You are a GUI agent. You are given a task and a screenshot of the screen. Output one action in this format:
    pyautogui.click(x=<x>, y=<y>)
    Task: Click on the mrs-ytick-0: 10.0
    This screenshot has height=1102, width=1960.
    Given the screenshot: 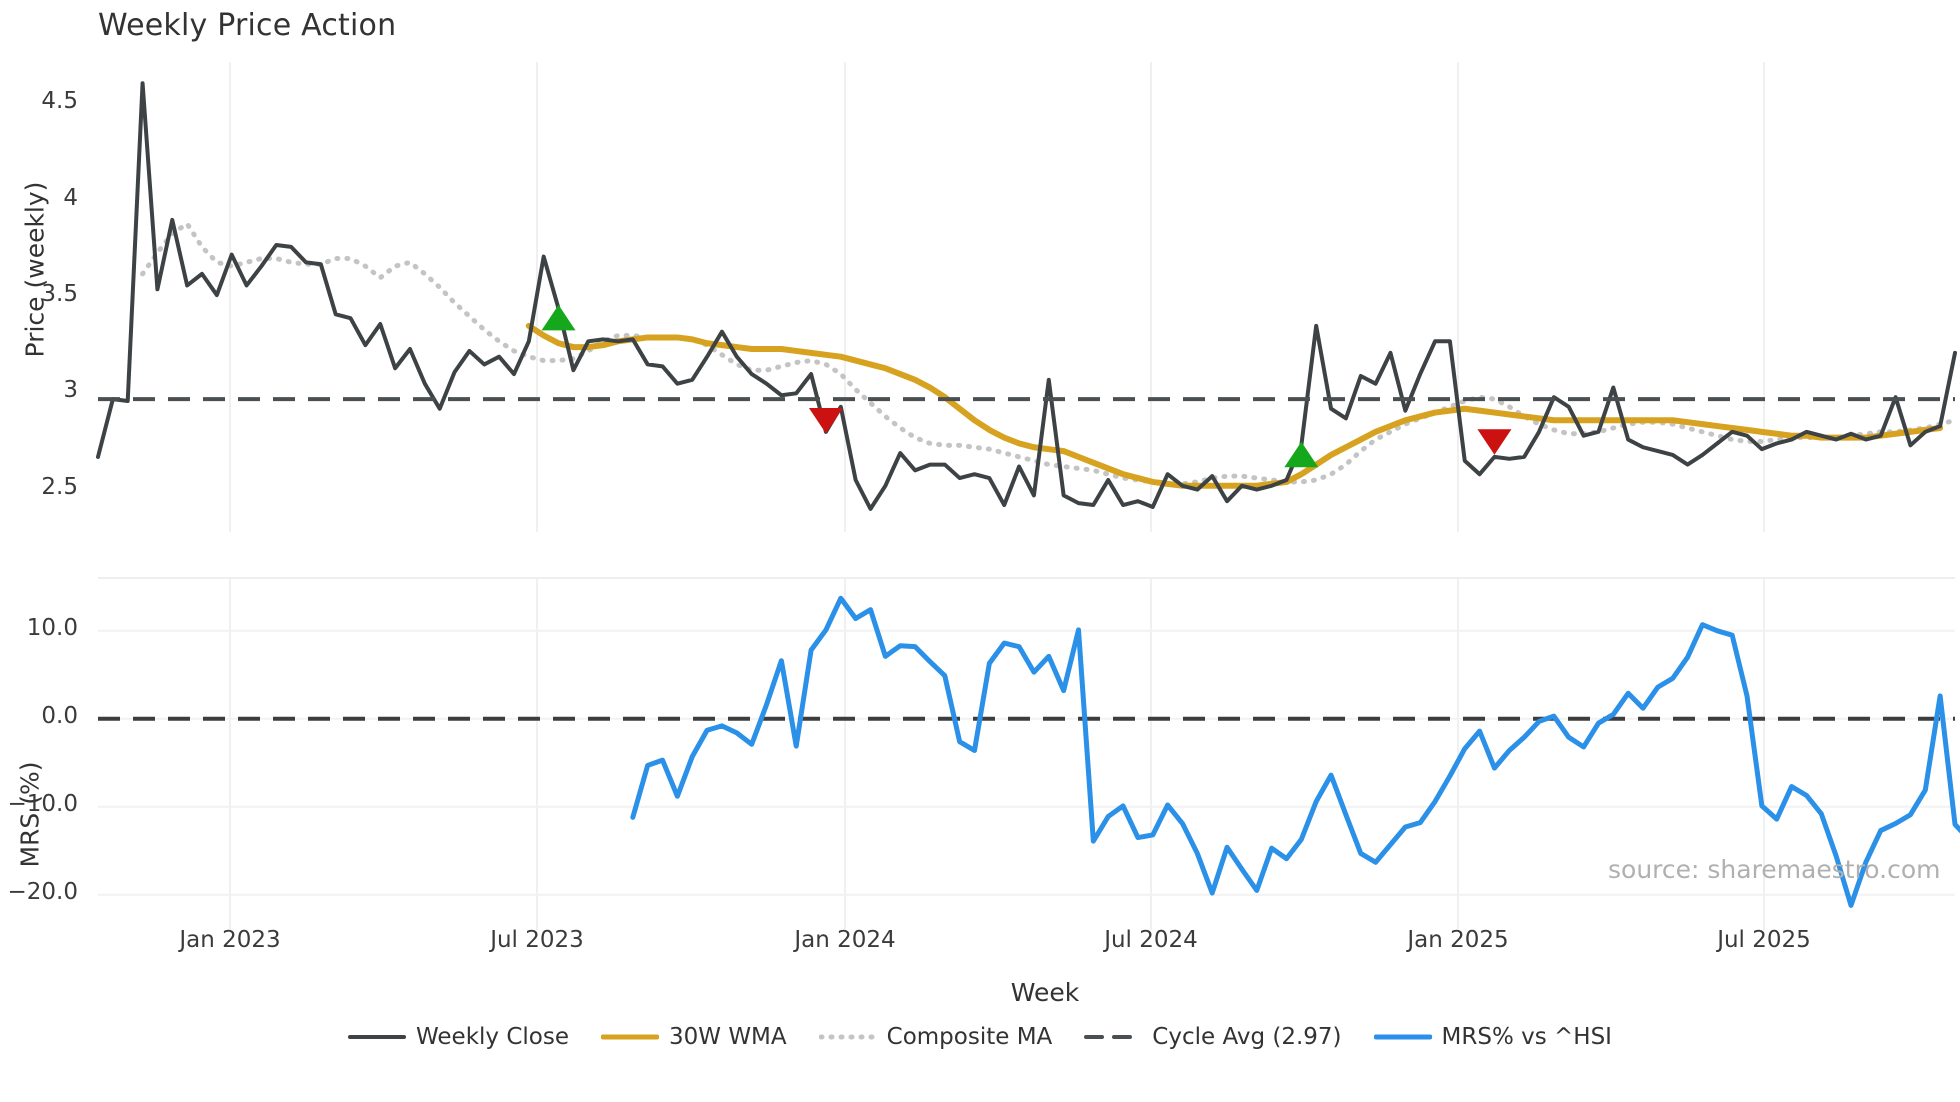 What is the action you would take?
    pyautogui.click(x=52, y=627)
    